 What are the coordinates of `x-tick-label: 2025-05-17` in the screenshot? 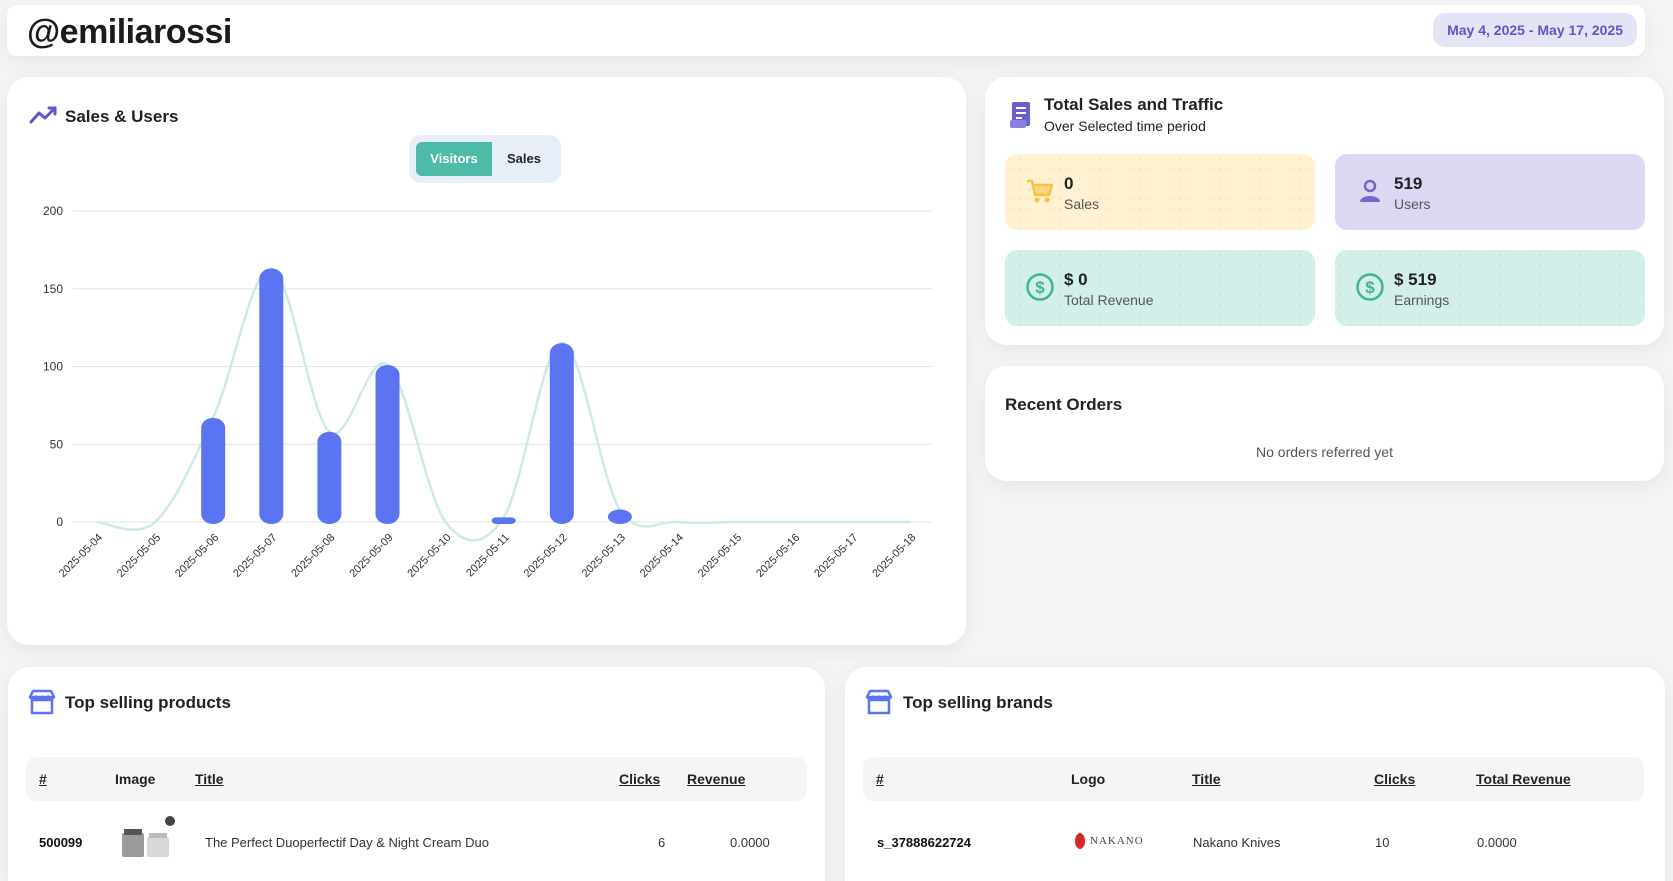 It's located at (836, 556).